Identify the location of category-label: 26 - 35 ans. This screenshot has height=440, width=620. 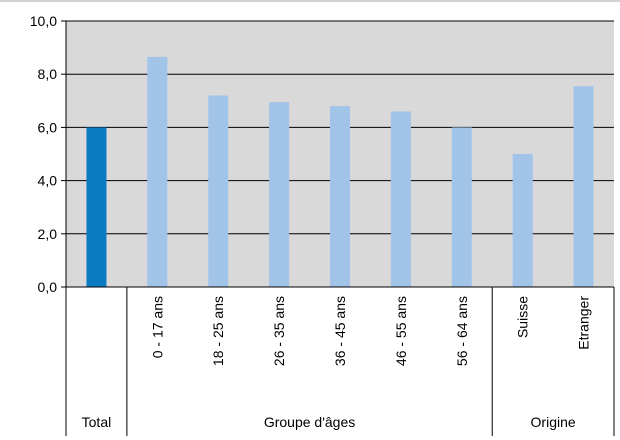
(279, 331).